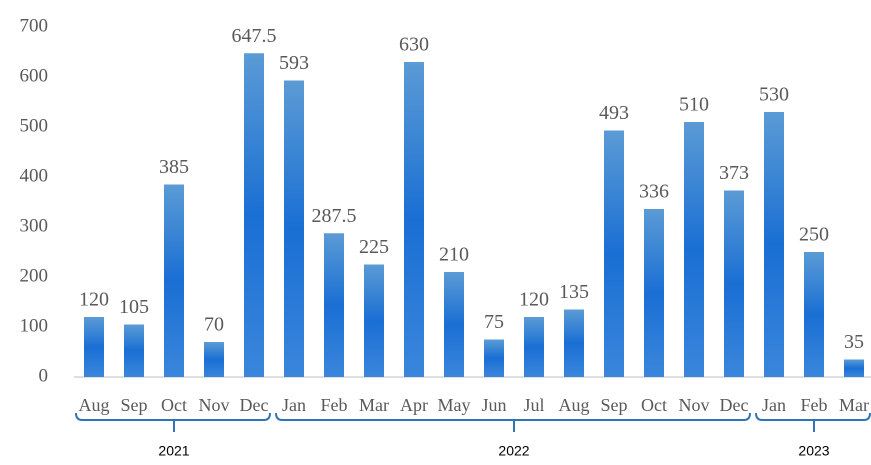  Describe the element at coordinates (34, 25) in the screenshot. I see `y-tick-label: 700` at that location.